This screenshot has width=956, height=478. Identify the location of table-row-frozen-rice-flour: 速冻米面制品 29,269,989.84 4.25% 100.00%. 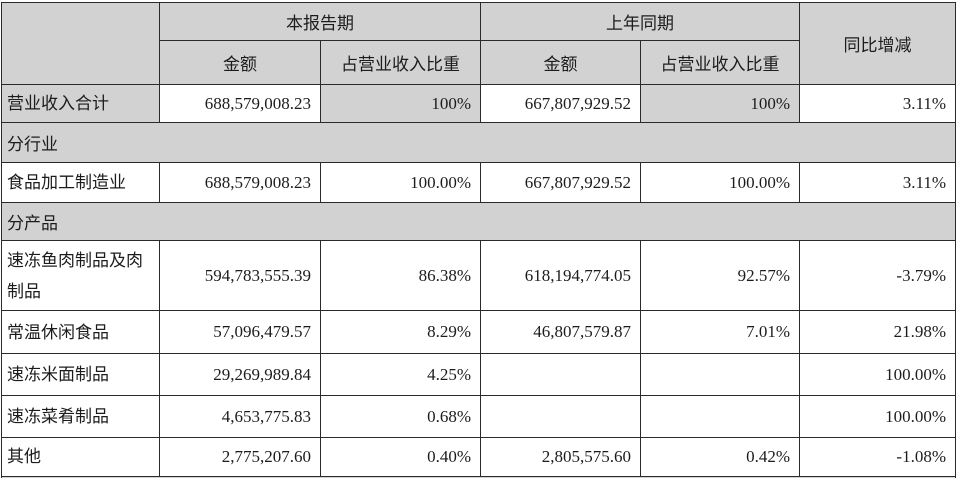
(478, 375).